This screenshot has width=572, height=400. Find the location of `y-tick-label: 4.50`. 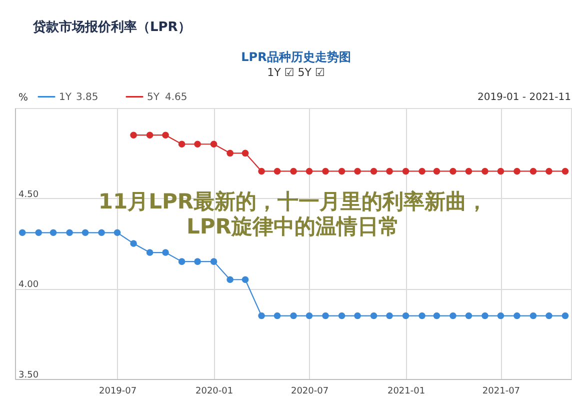

y-tick-label: 4.50 is located at coordinates (28, 195).